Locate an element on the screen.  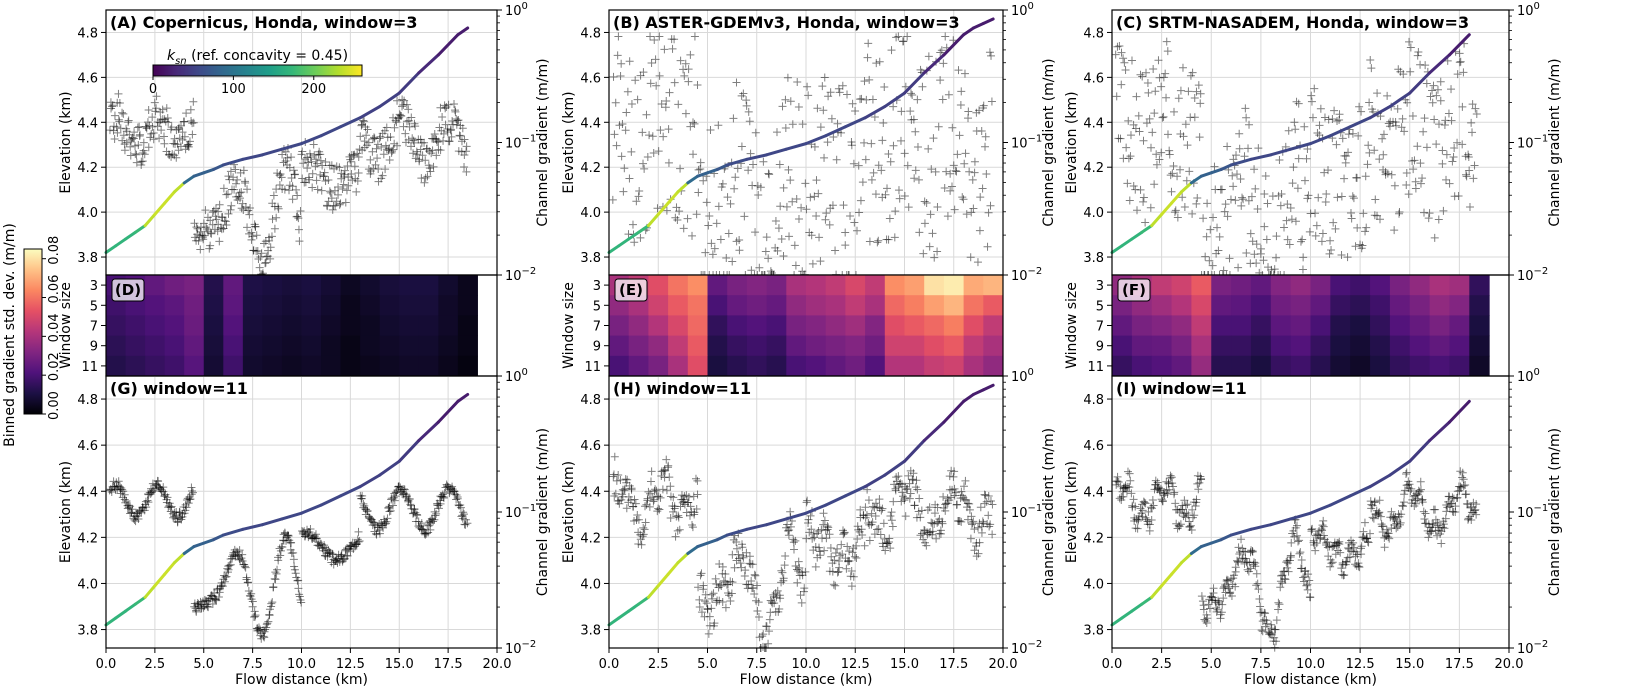
window-tick-label: 5 is located at coordinates (94, 306).